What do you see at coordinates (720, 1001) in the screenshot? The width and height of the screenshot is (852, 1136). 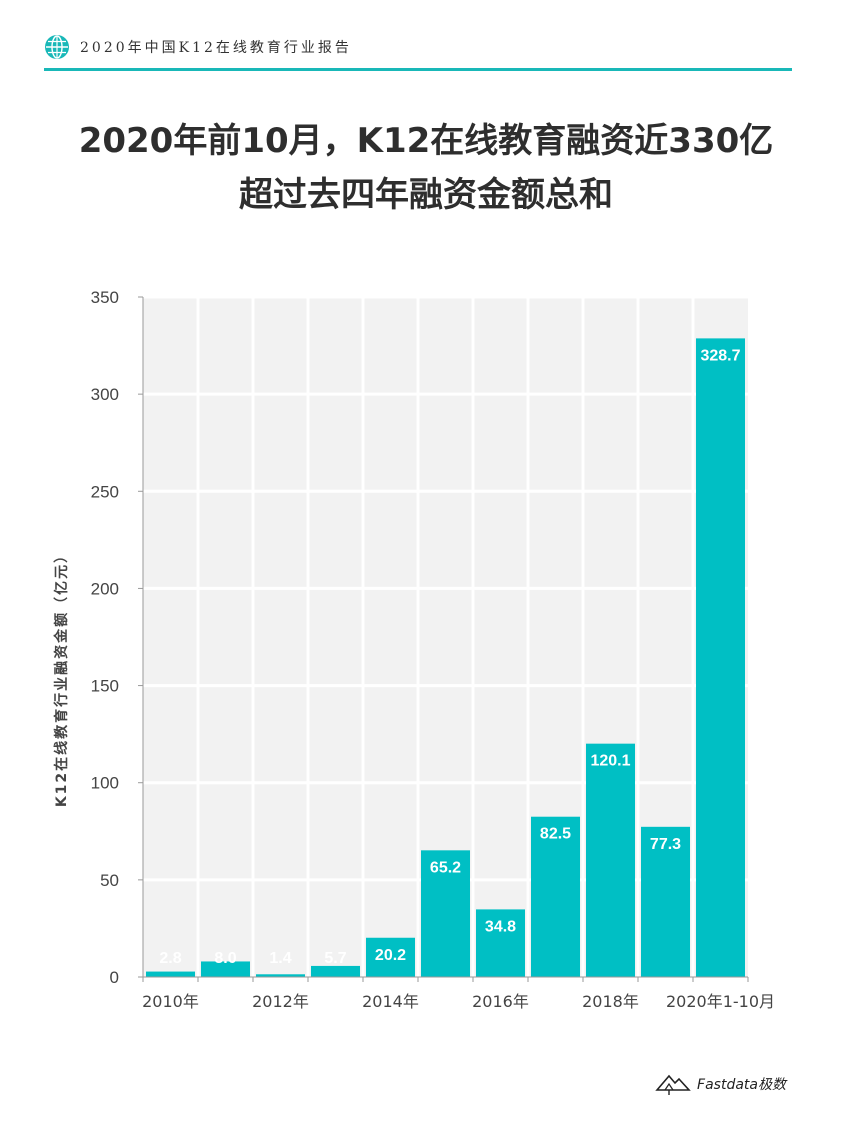 I see `x-tick-label: 2020年1-10月` at bounding box center [720, 1001].